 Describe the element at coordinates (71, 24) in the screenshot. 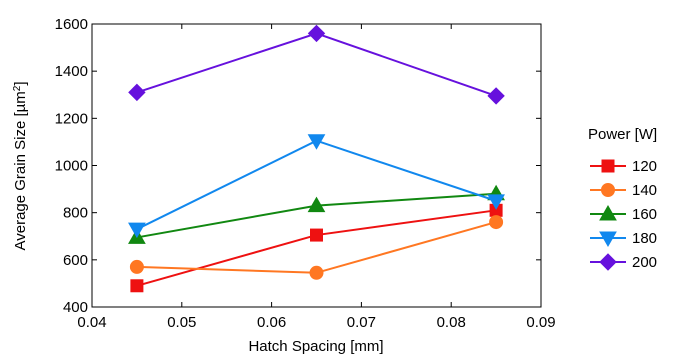

I see `y-tick-label: 1600` at that location.